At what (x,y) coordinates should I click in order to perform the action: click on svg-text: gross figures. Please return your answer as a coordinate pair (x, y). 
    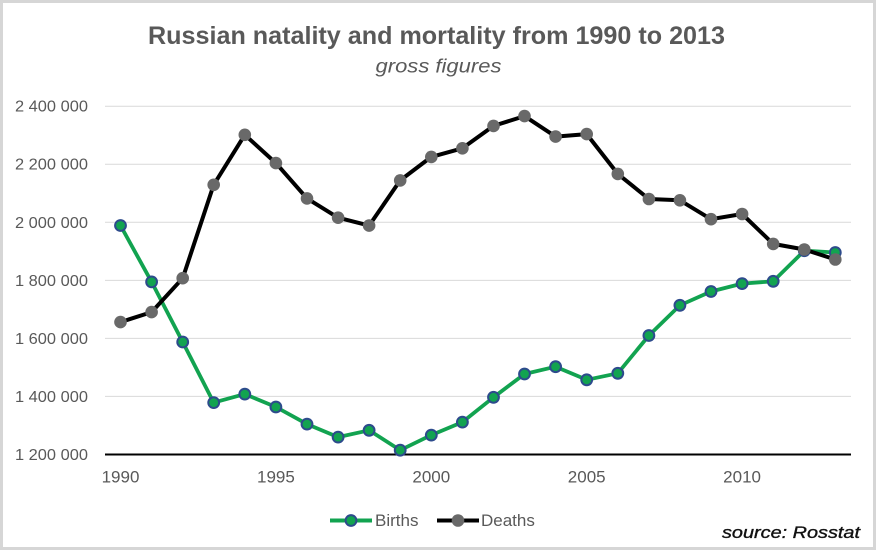
    Looking at the image, I should click on (439, 67).